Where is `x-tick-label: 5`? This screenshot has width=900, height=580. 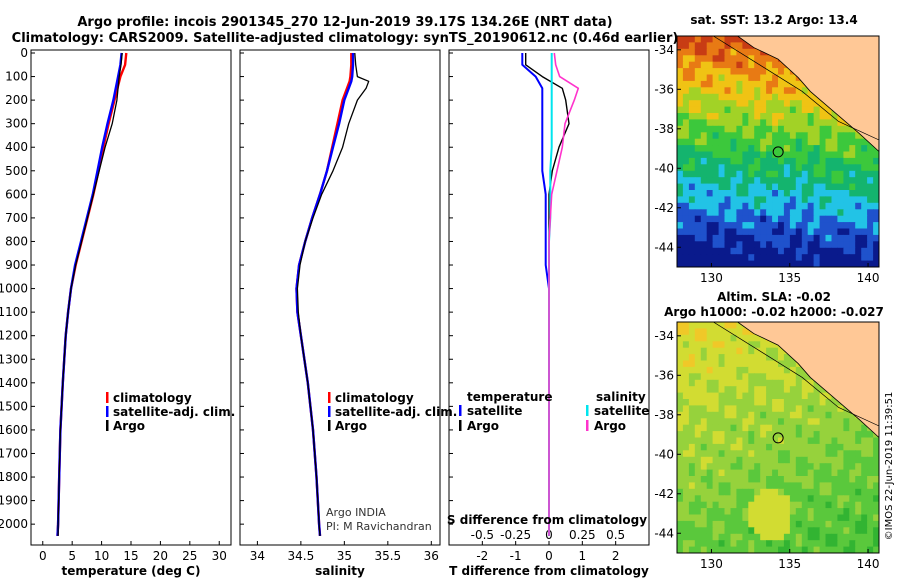
x-tick-label: 5 is located at coordinates (72, 556).